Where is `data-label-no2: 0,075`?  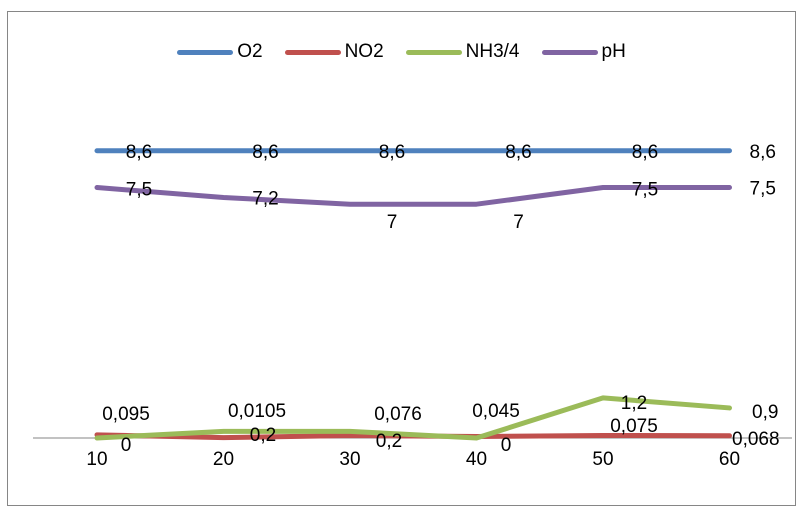 data-label-no2: 0,075 is located at coordinates (634, 426).